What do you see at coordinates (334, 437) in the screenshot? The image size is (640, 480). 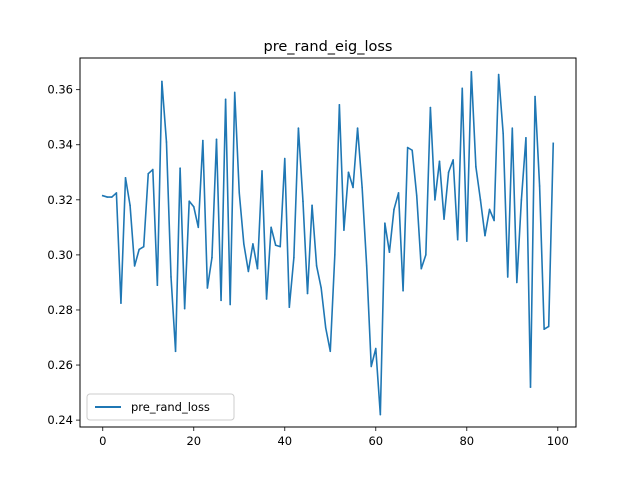 I see `x-axis: 0 20 40 60 80 100` at bounding box center [334, 437].